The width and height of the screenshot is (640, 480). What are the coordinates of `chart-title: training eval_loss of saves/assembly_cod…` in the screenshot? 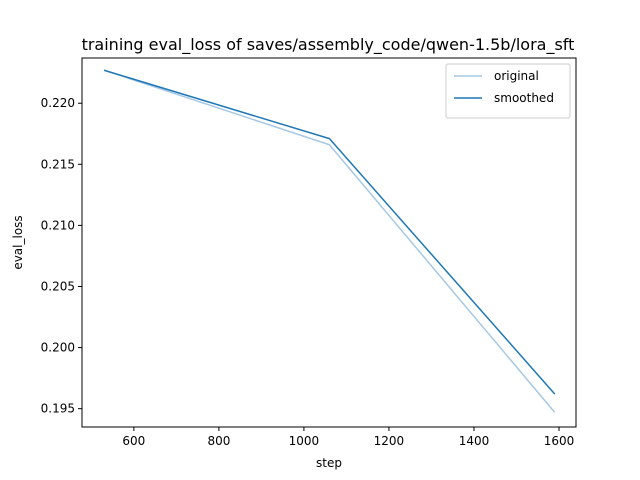 It's located at (328, 45).